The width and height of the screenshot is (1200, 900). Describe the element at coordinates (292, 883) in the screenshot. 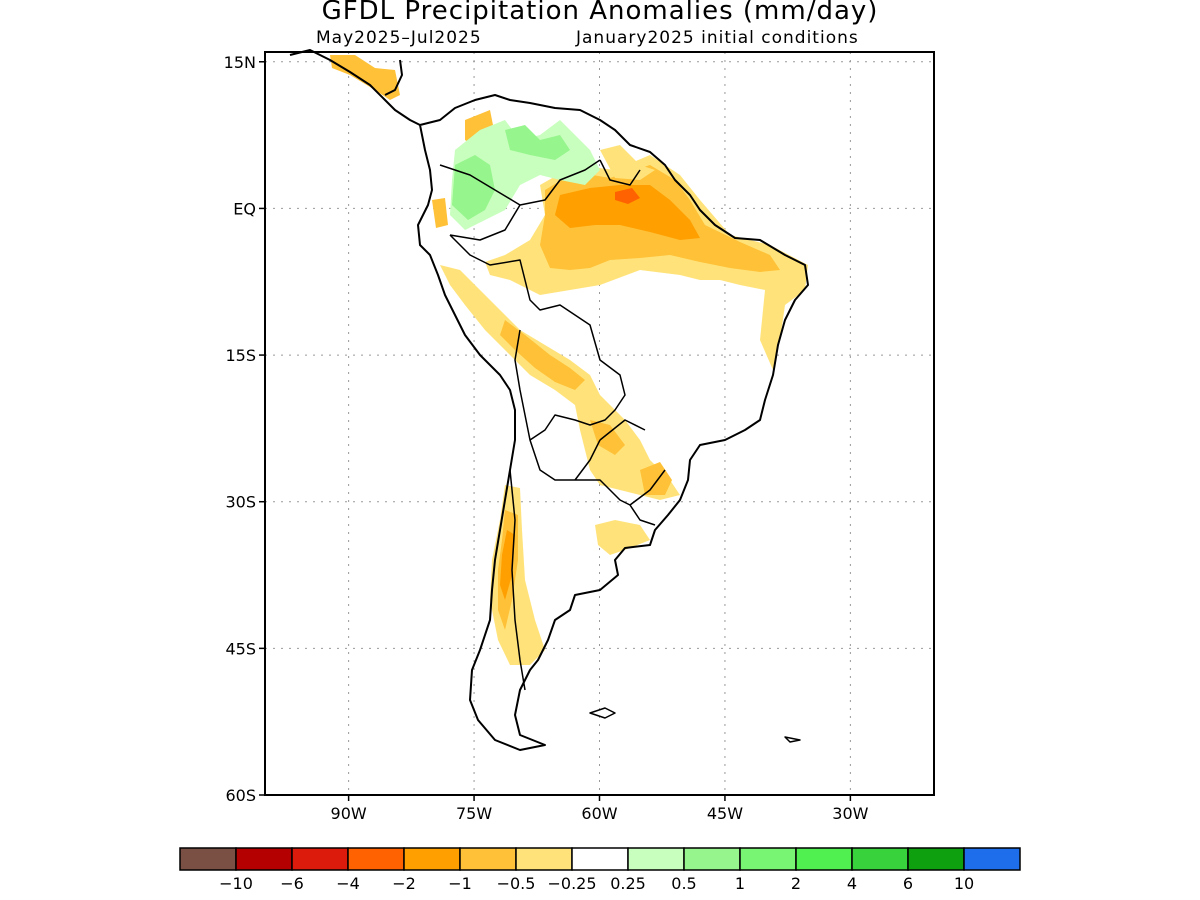

I see `colorbar-label: −6` at that location.